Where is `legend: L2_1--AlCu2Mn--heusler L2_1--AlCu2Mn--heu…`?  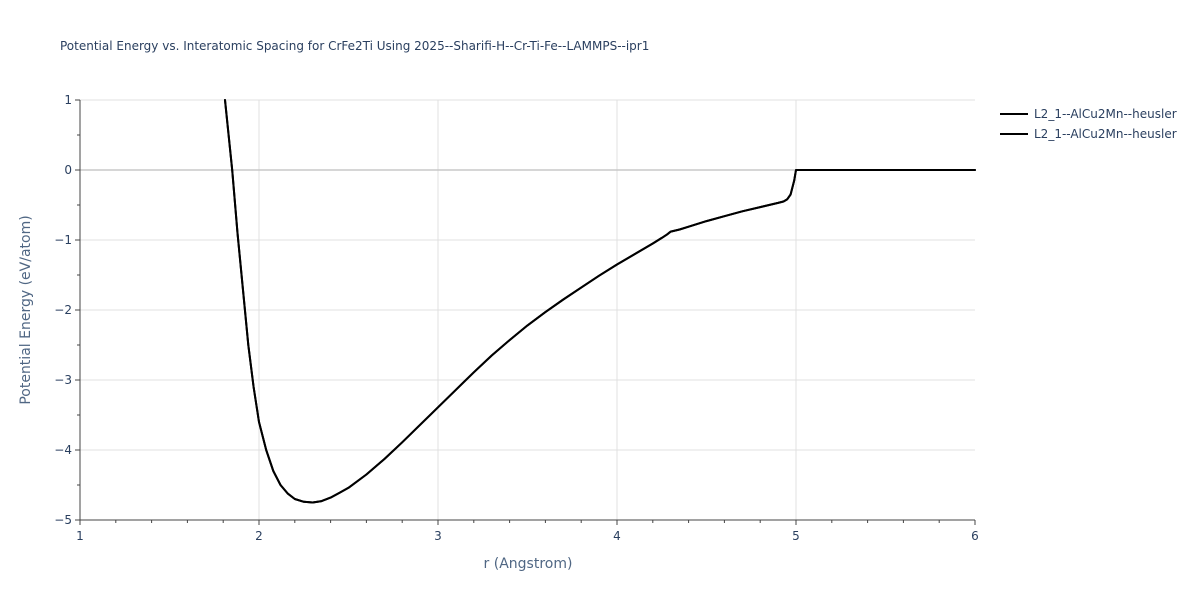 legend: L2_1--AlCu2Mn--heusler L2_1--AlCu2Mn--heu… is located at coordinates (1088, 124).